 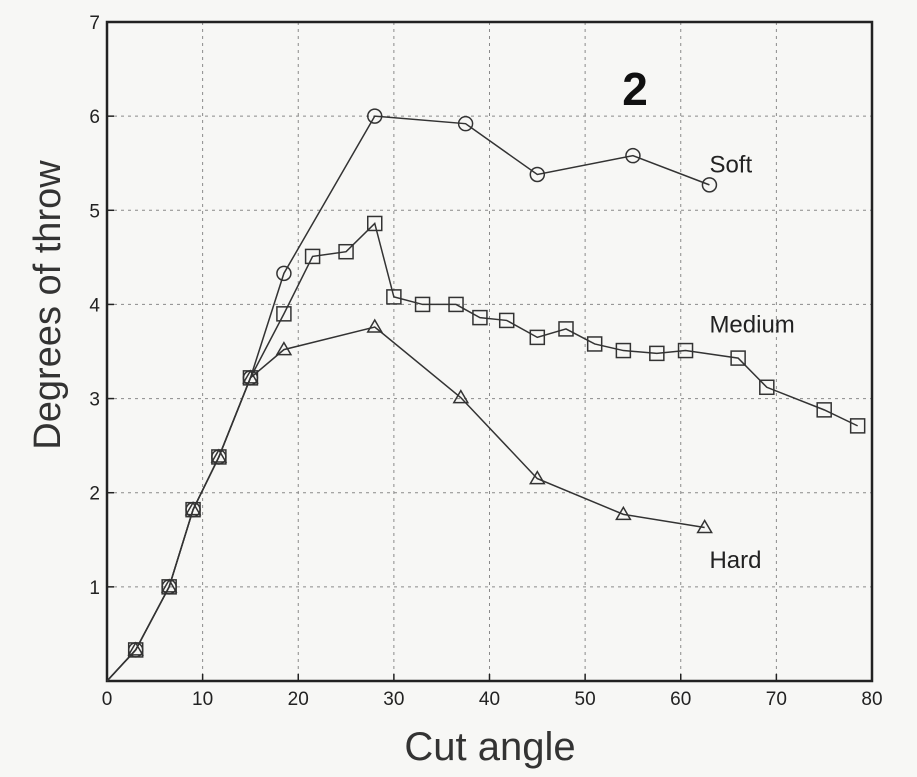 What do you see at coordinates (680, 699) in the screenshot?
I see `x-tick-label: 60` at bounding box center [680, 699].